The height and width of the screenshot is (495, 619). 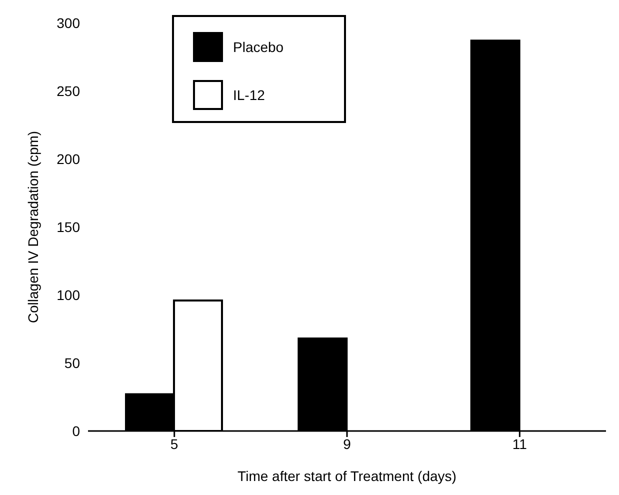 I want to click on y-tick-label: 0, so click(x=76, y=430).